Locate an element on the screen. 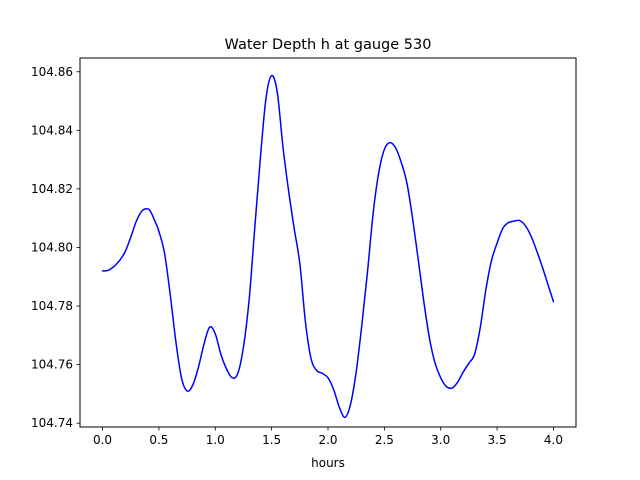 The height and width of the screenshot is (480, 640). y-tick-label-0: 104.74 is located at coordinates (52, 423).